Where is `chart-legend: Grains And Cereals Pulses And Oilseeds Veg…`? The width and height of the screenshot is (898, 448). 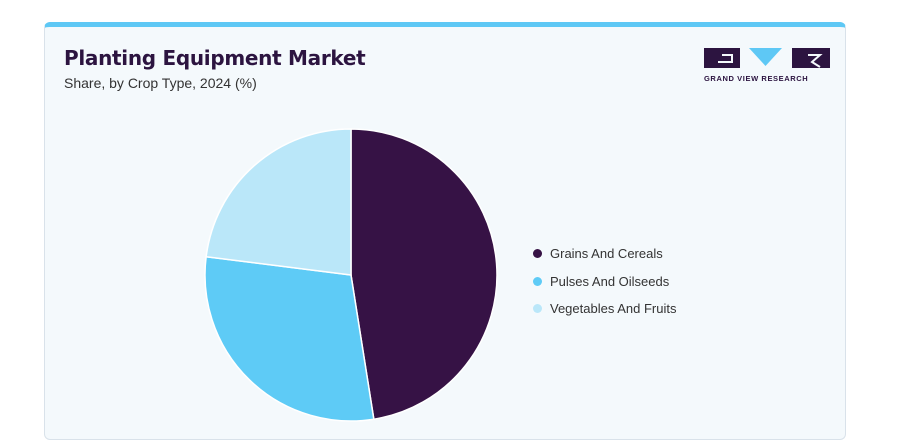
chart-legend: Grains And Cereals Pulses And Oilseeds Veg… is located at coordinates (604, 281).